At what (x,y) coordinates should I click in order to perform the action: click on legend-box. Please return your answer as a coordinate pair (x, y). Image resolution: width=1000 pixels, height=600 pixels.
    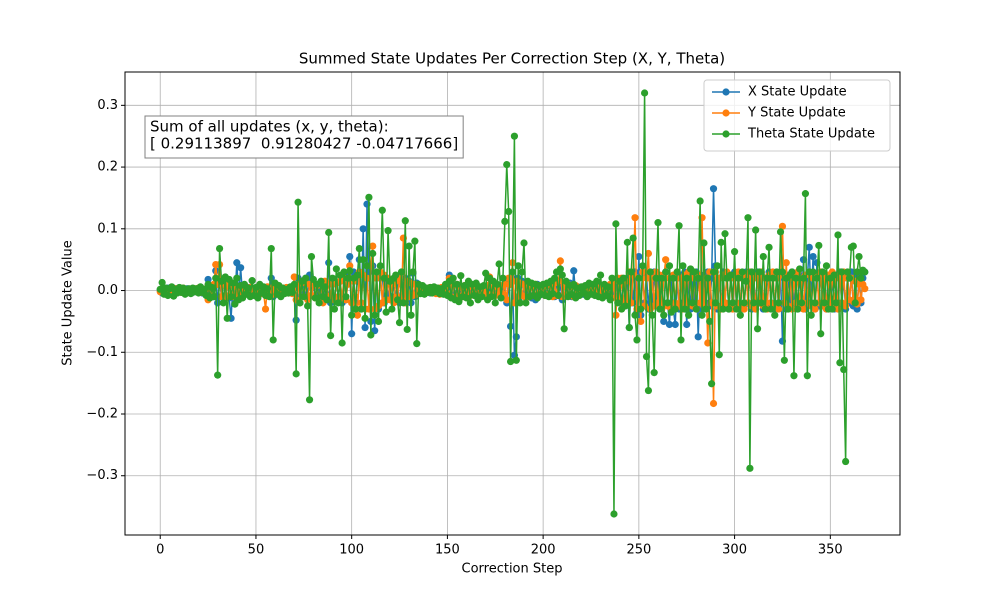
    Looking at the image, I should click on (797, 115).